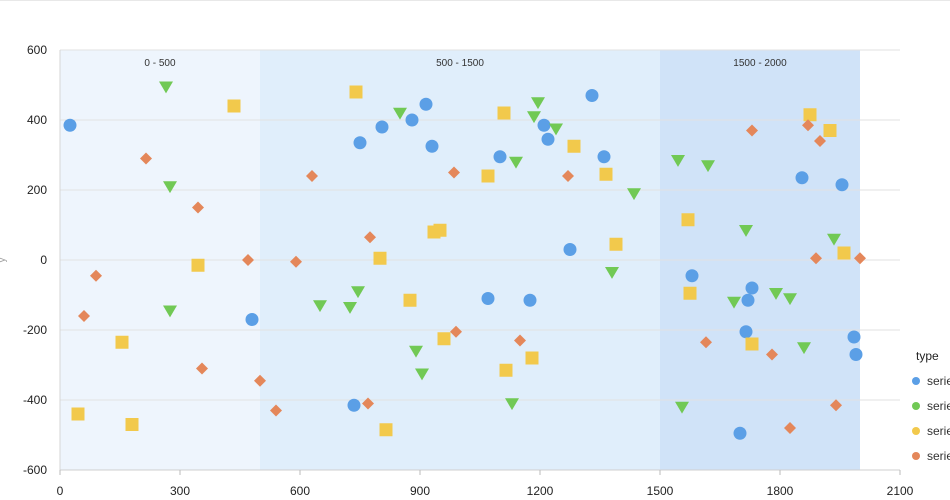  I want to click on x-tick-label: 1800, so click(780, 491).